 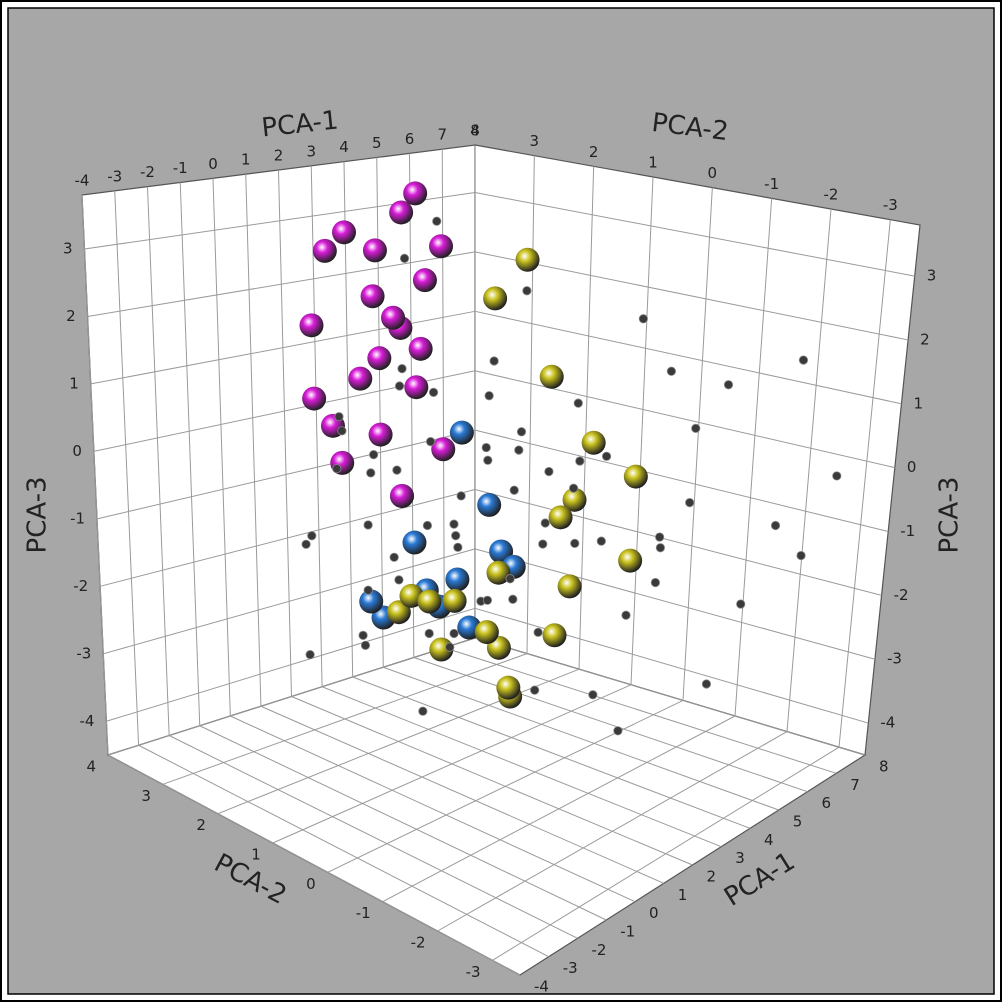 What do you see at coordinates (827, 803) in the screenshot?
I see `tick-label: 6` at bounding box center [827, 803].